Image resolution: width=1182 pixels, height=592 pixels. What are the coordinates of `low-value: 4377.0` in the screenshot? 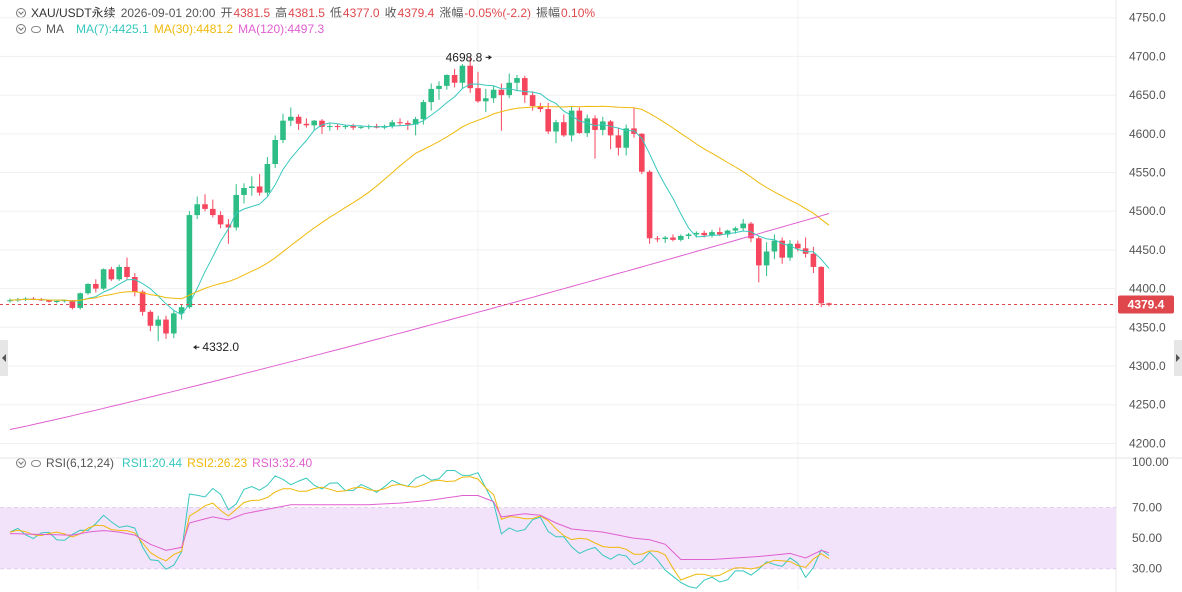 It's located at (361, 12).